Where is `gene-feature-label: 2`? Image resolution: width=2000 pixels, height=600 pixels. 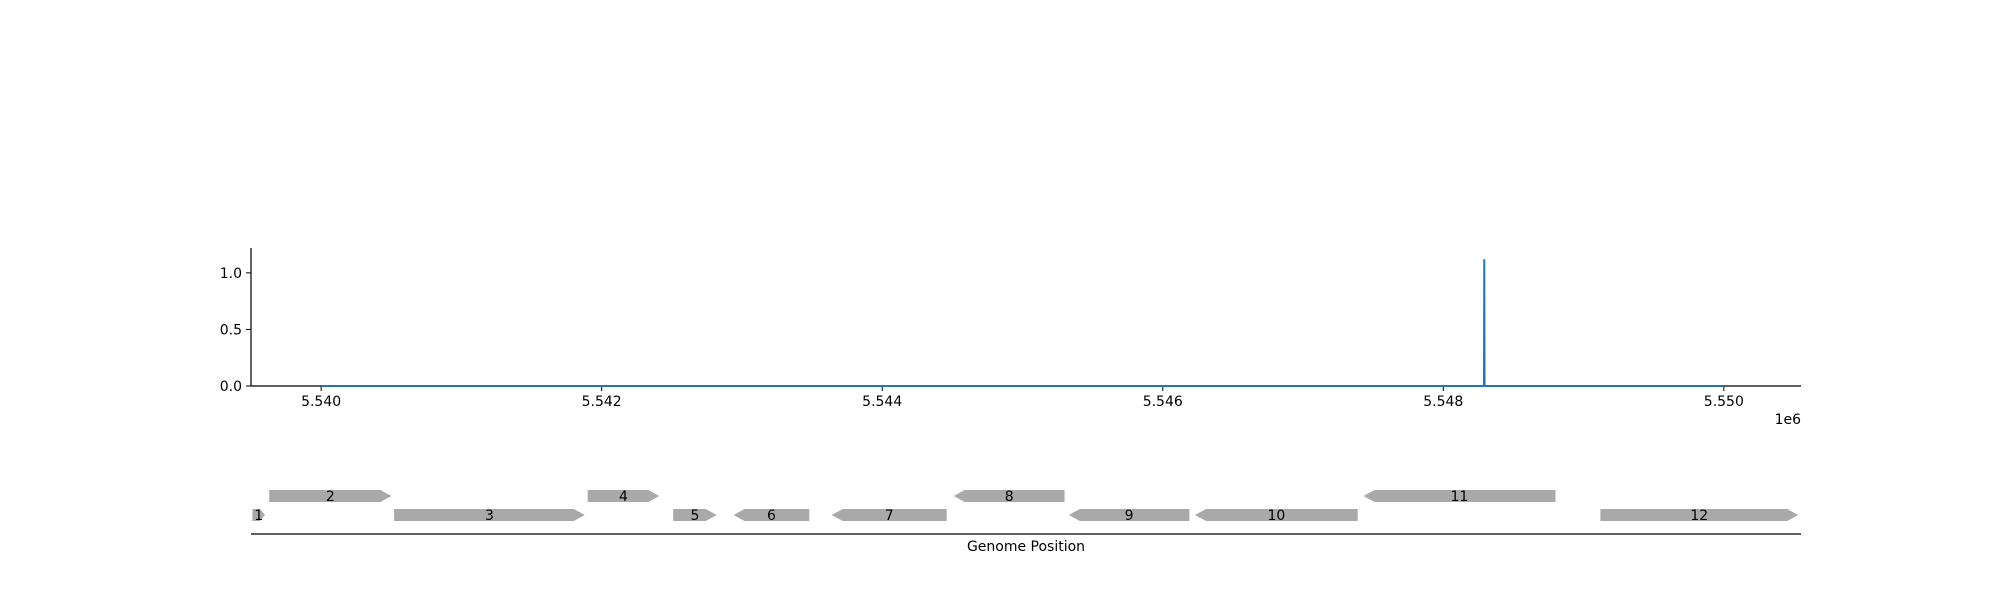 gene-feature-label: 2 is located at coordinates (330, 497).